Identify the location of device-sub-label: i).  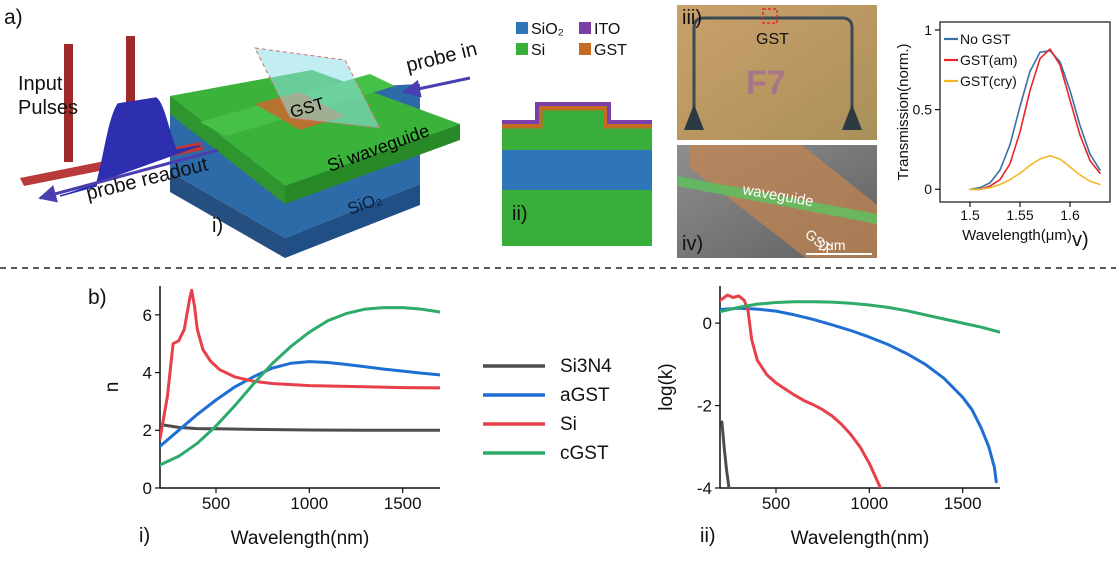
(217, 226).